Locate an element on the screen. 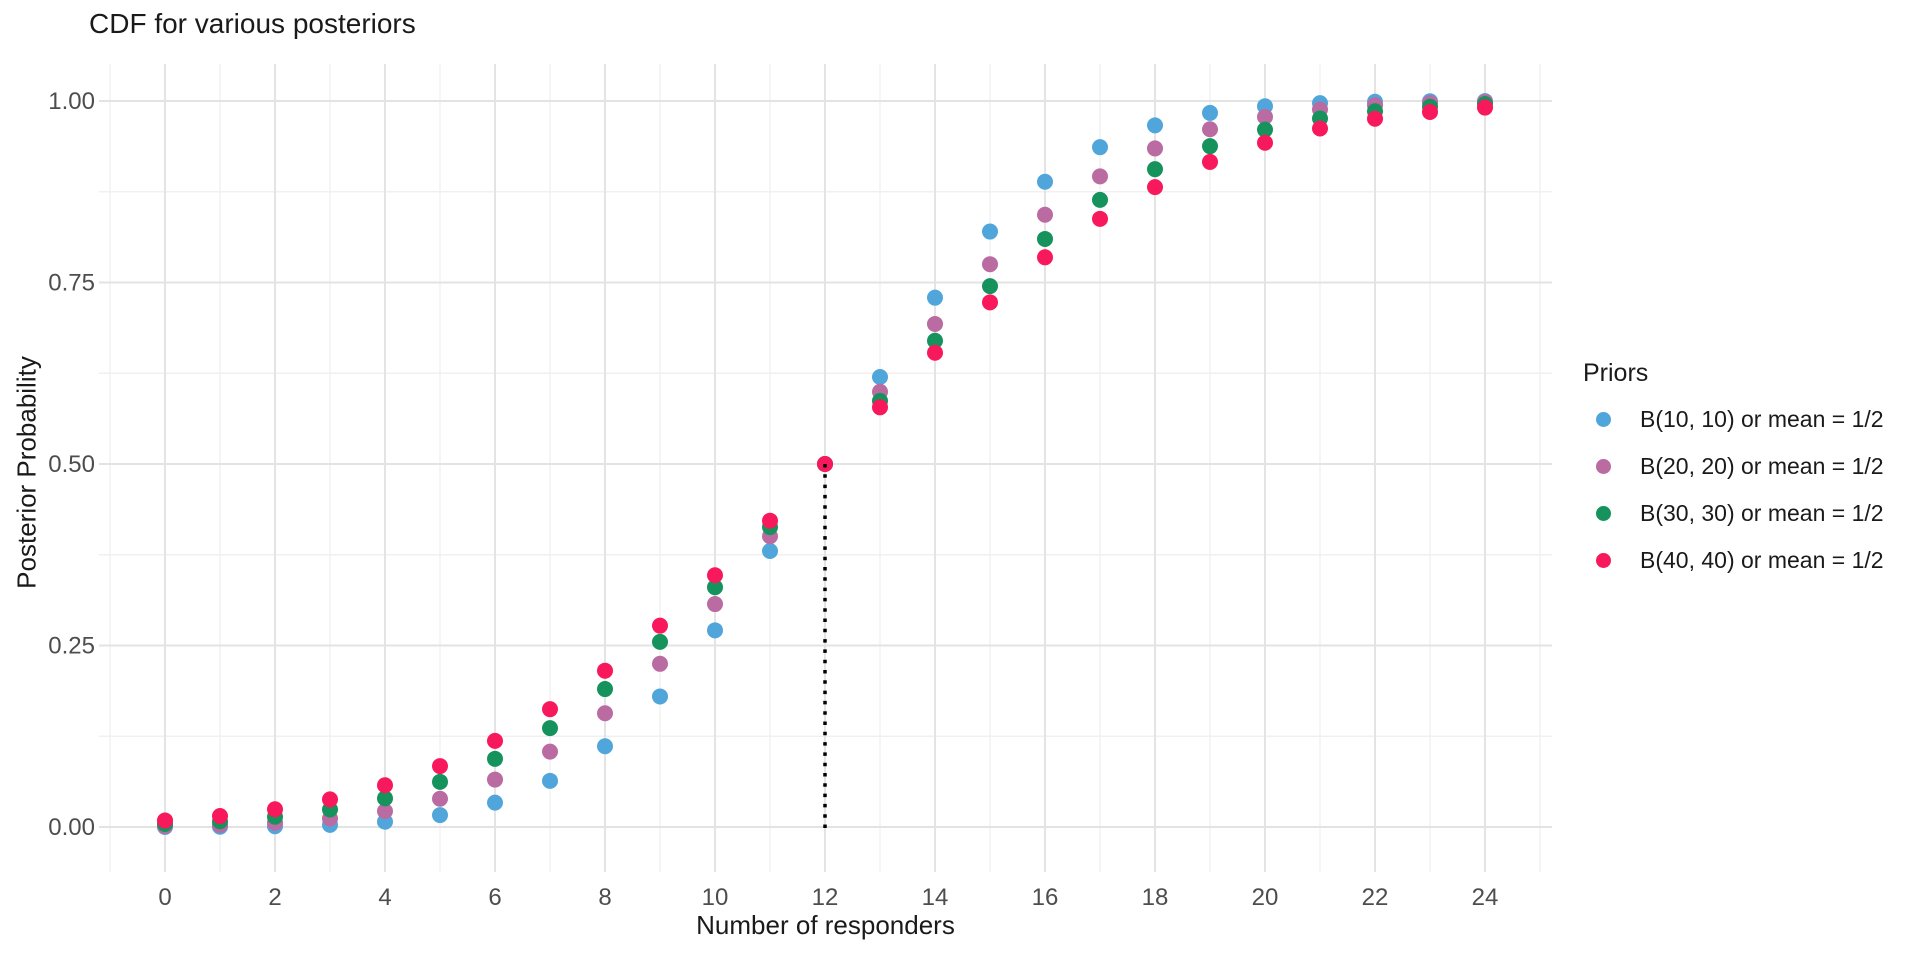  x-tick-label: 6 is located at coordinates (494, 897).